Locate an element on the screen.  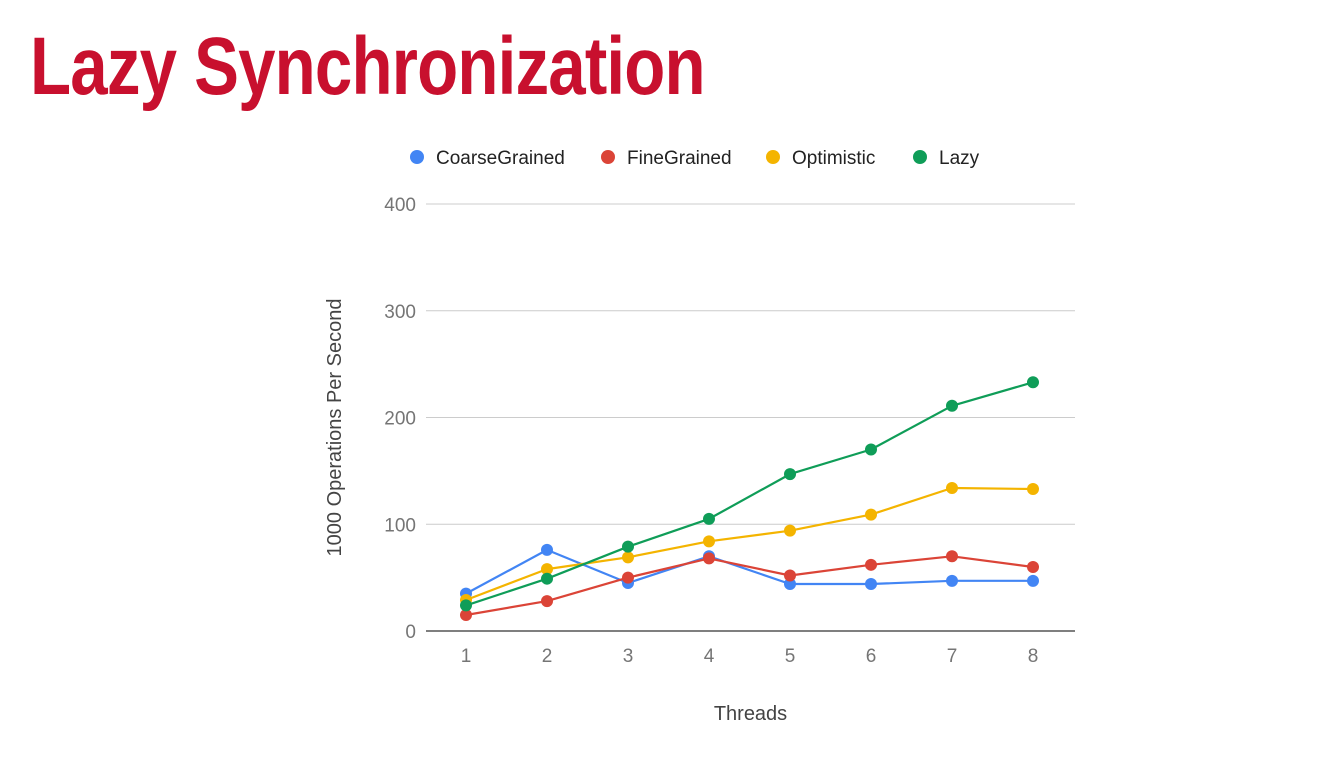
y-tick-label: 0 is located at coordinates (410, 632).